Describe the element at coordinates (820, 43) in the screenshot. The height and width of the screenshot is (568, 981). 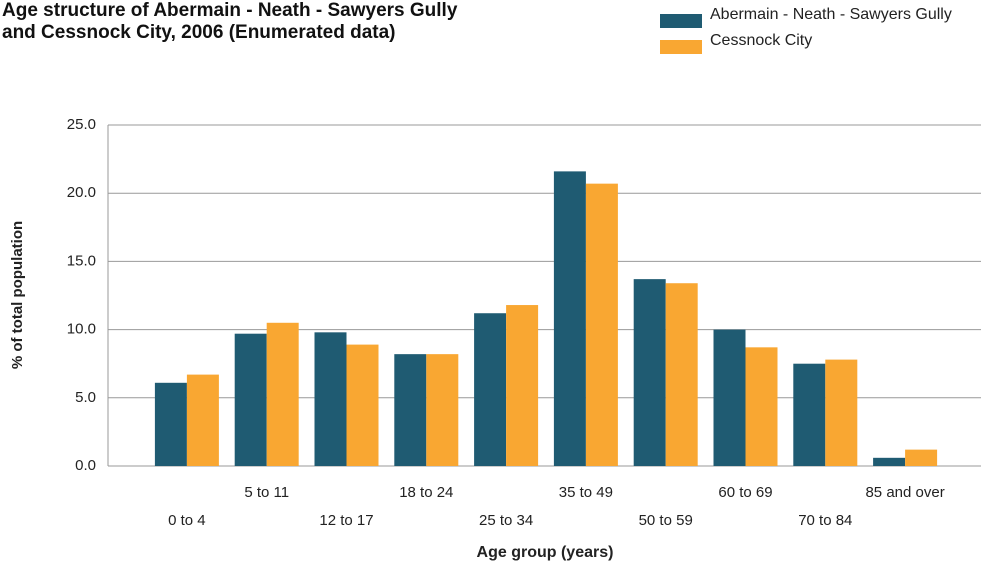
I see `legend-item: Cessnock City` at that location.